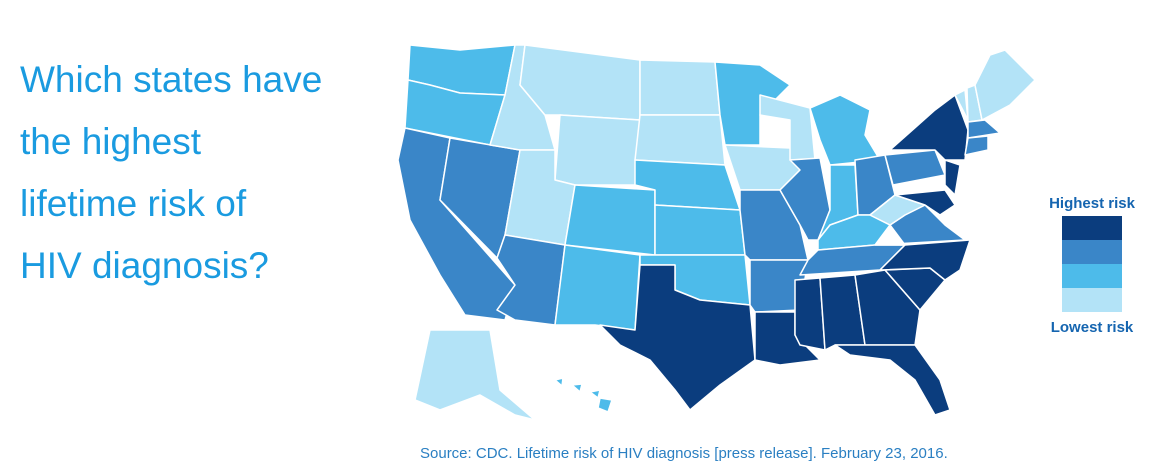  Describe the element at coordinates (1092, 327) in the screenshot. I see `legend-low-label: Lowest risk` at that location.